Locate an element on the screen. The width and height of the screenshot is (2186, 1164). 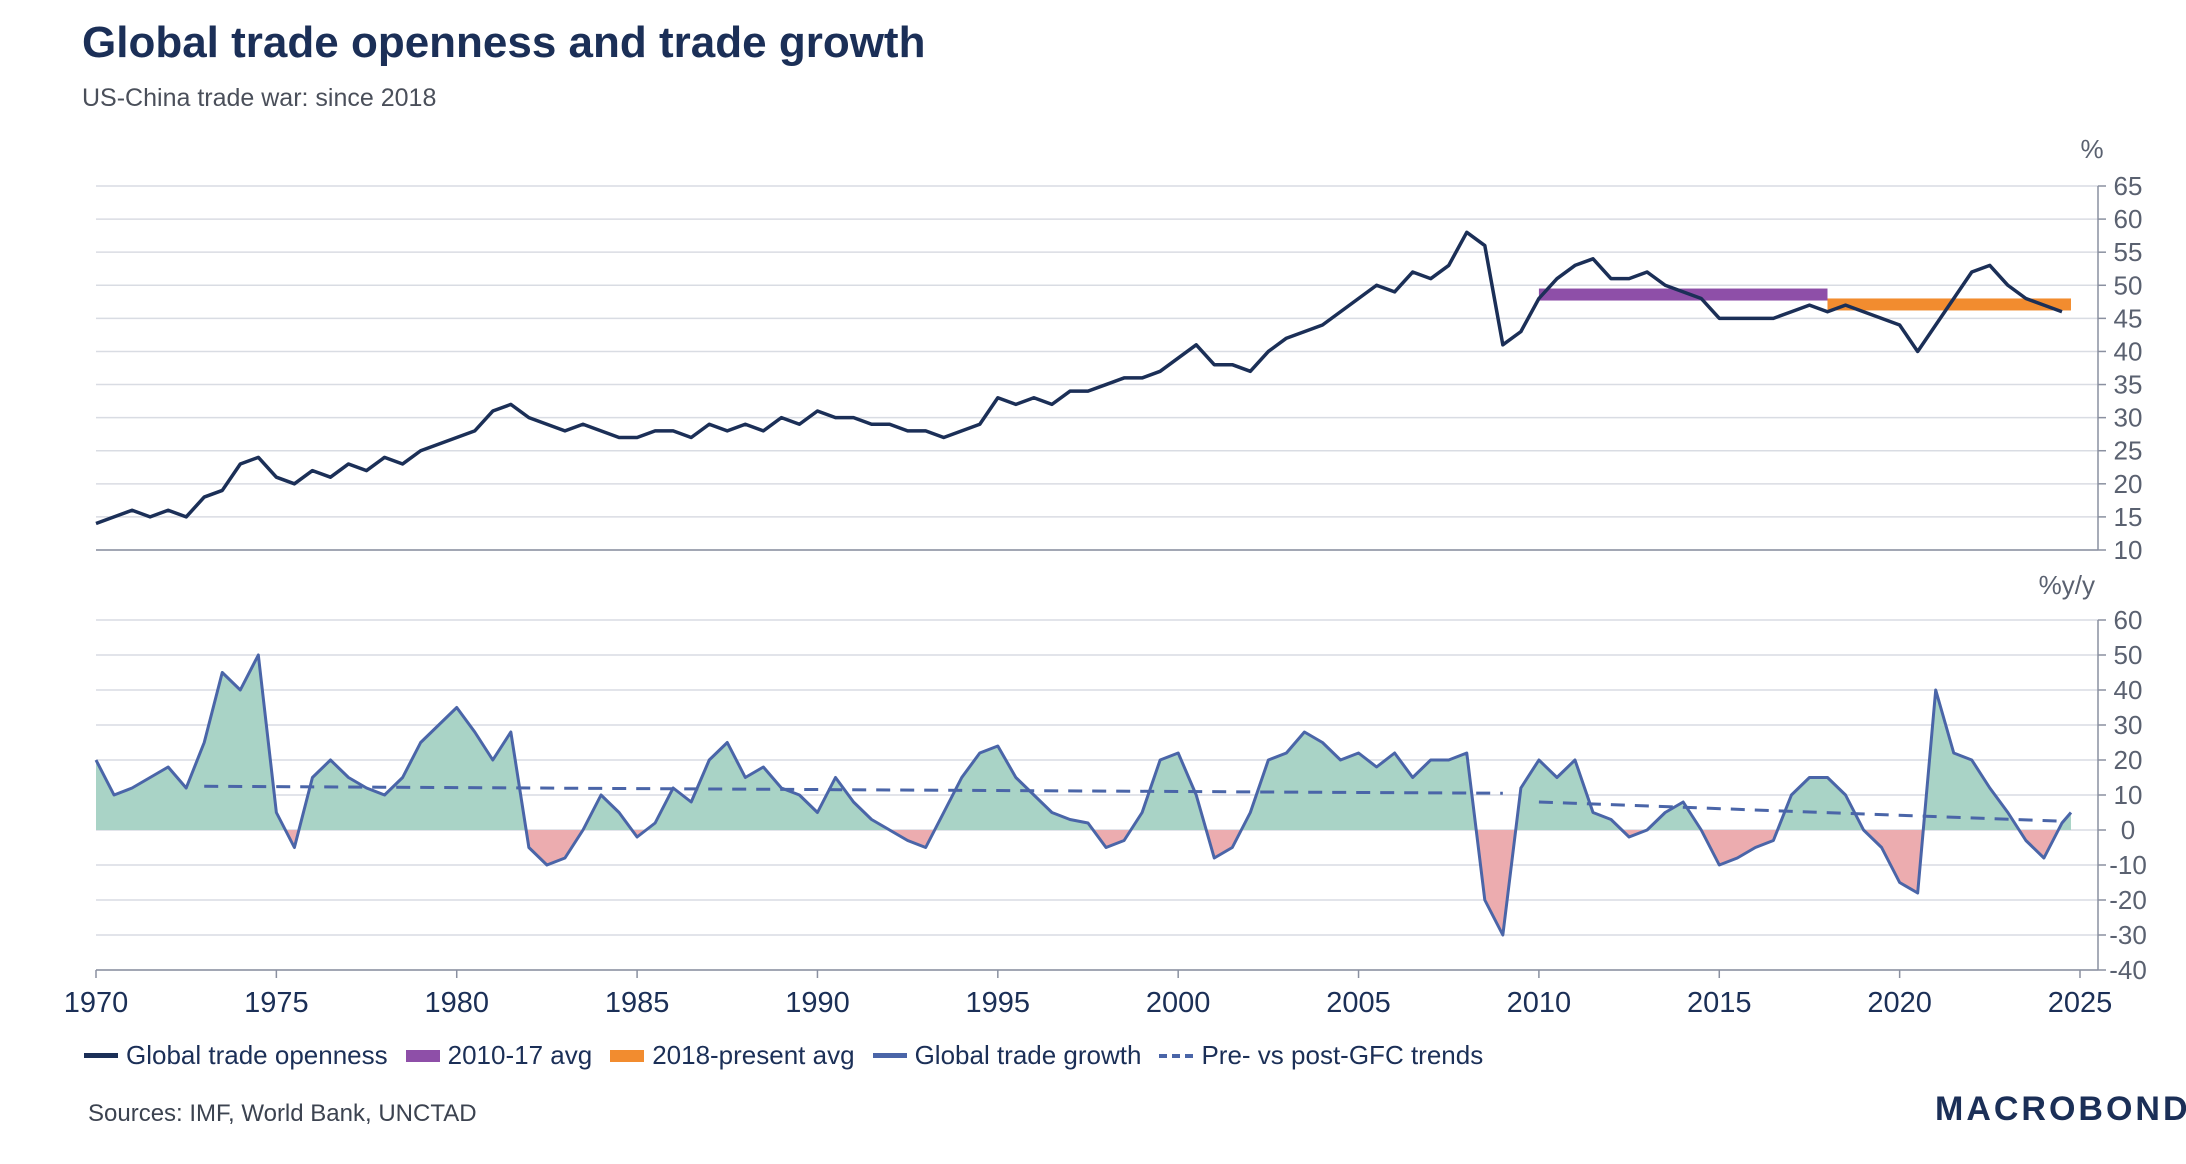
top-ytick-label: 60 is located at coordinates (2128, 219).